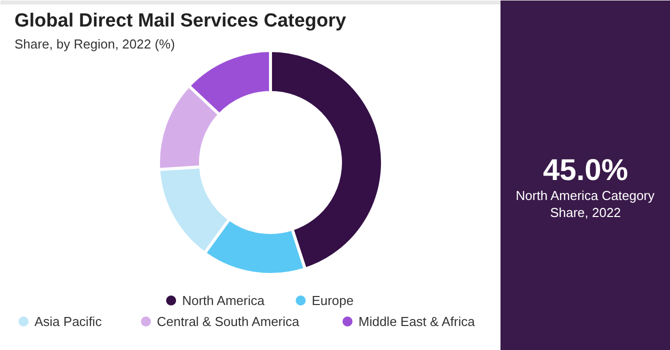 The height and width of the screenshot is (350, 670). What do you see at coordinates (417, 321) in the screenshot?
I see `legend-label: Middle East & Africa` at bounding box center [417, 321].